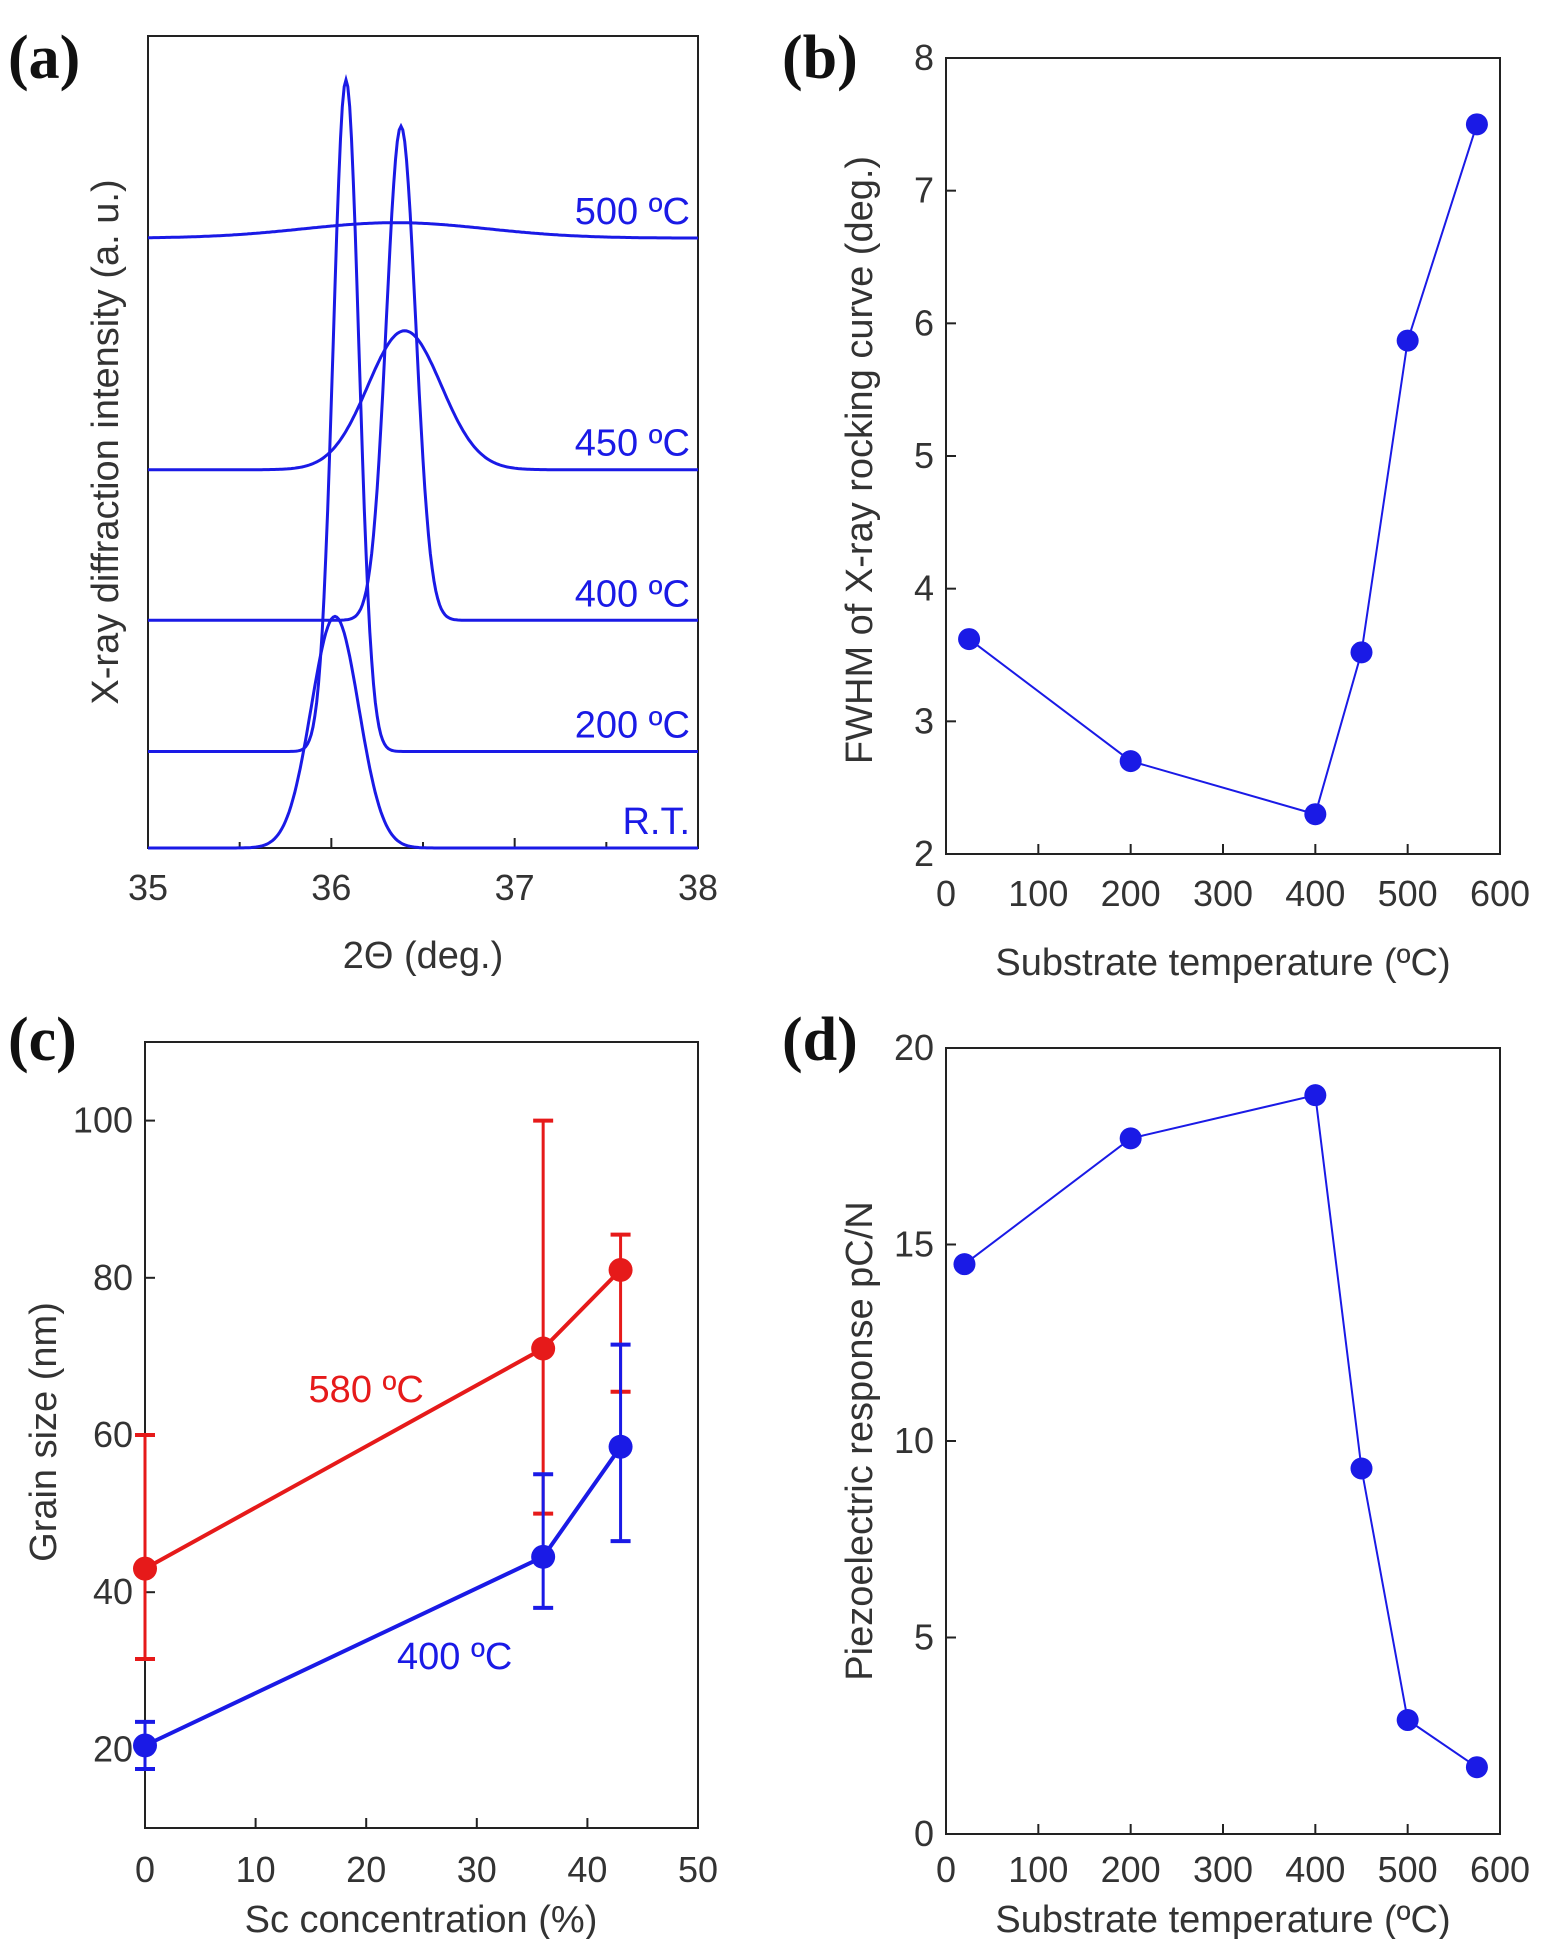 The height and width of the screenshot is (1939, 1546). I want to click on x-axis-title-d: Substrate temperature (ºC), so click(1222, 1919).